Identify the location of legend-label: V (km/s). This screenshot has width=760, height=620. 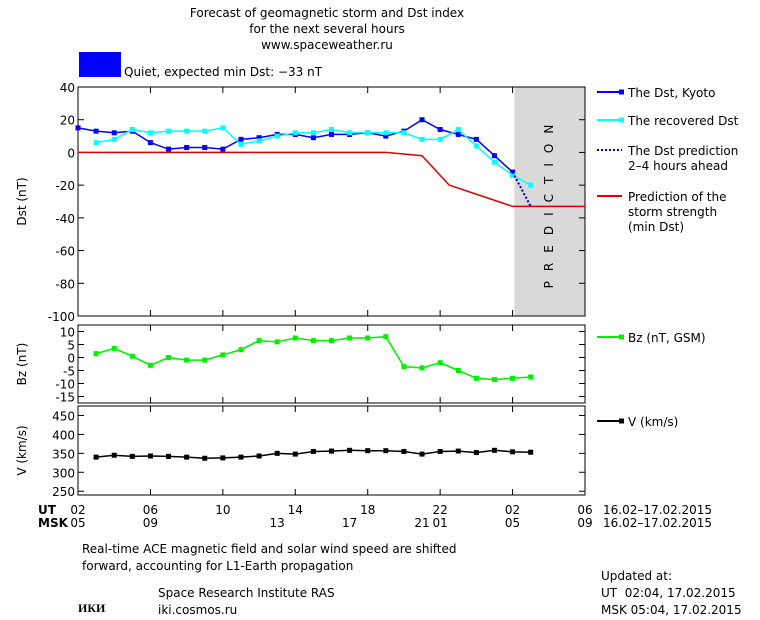
(653, 422).